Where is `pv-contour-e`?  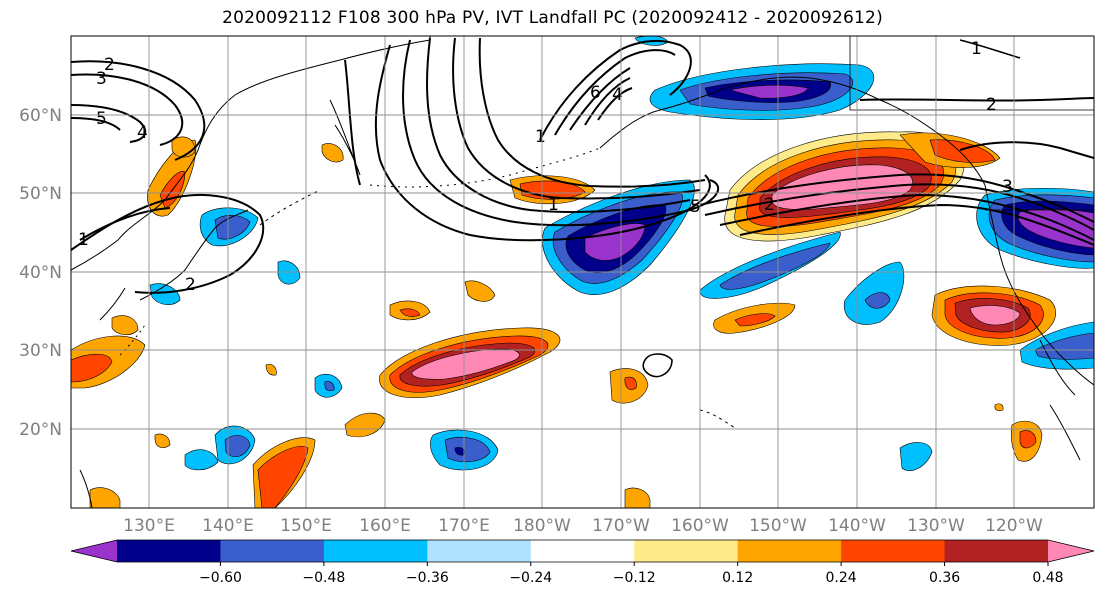
pv-contour-e is located at coordinates (168, 244).